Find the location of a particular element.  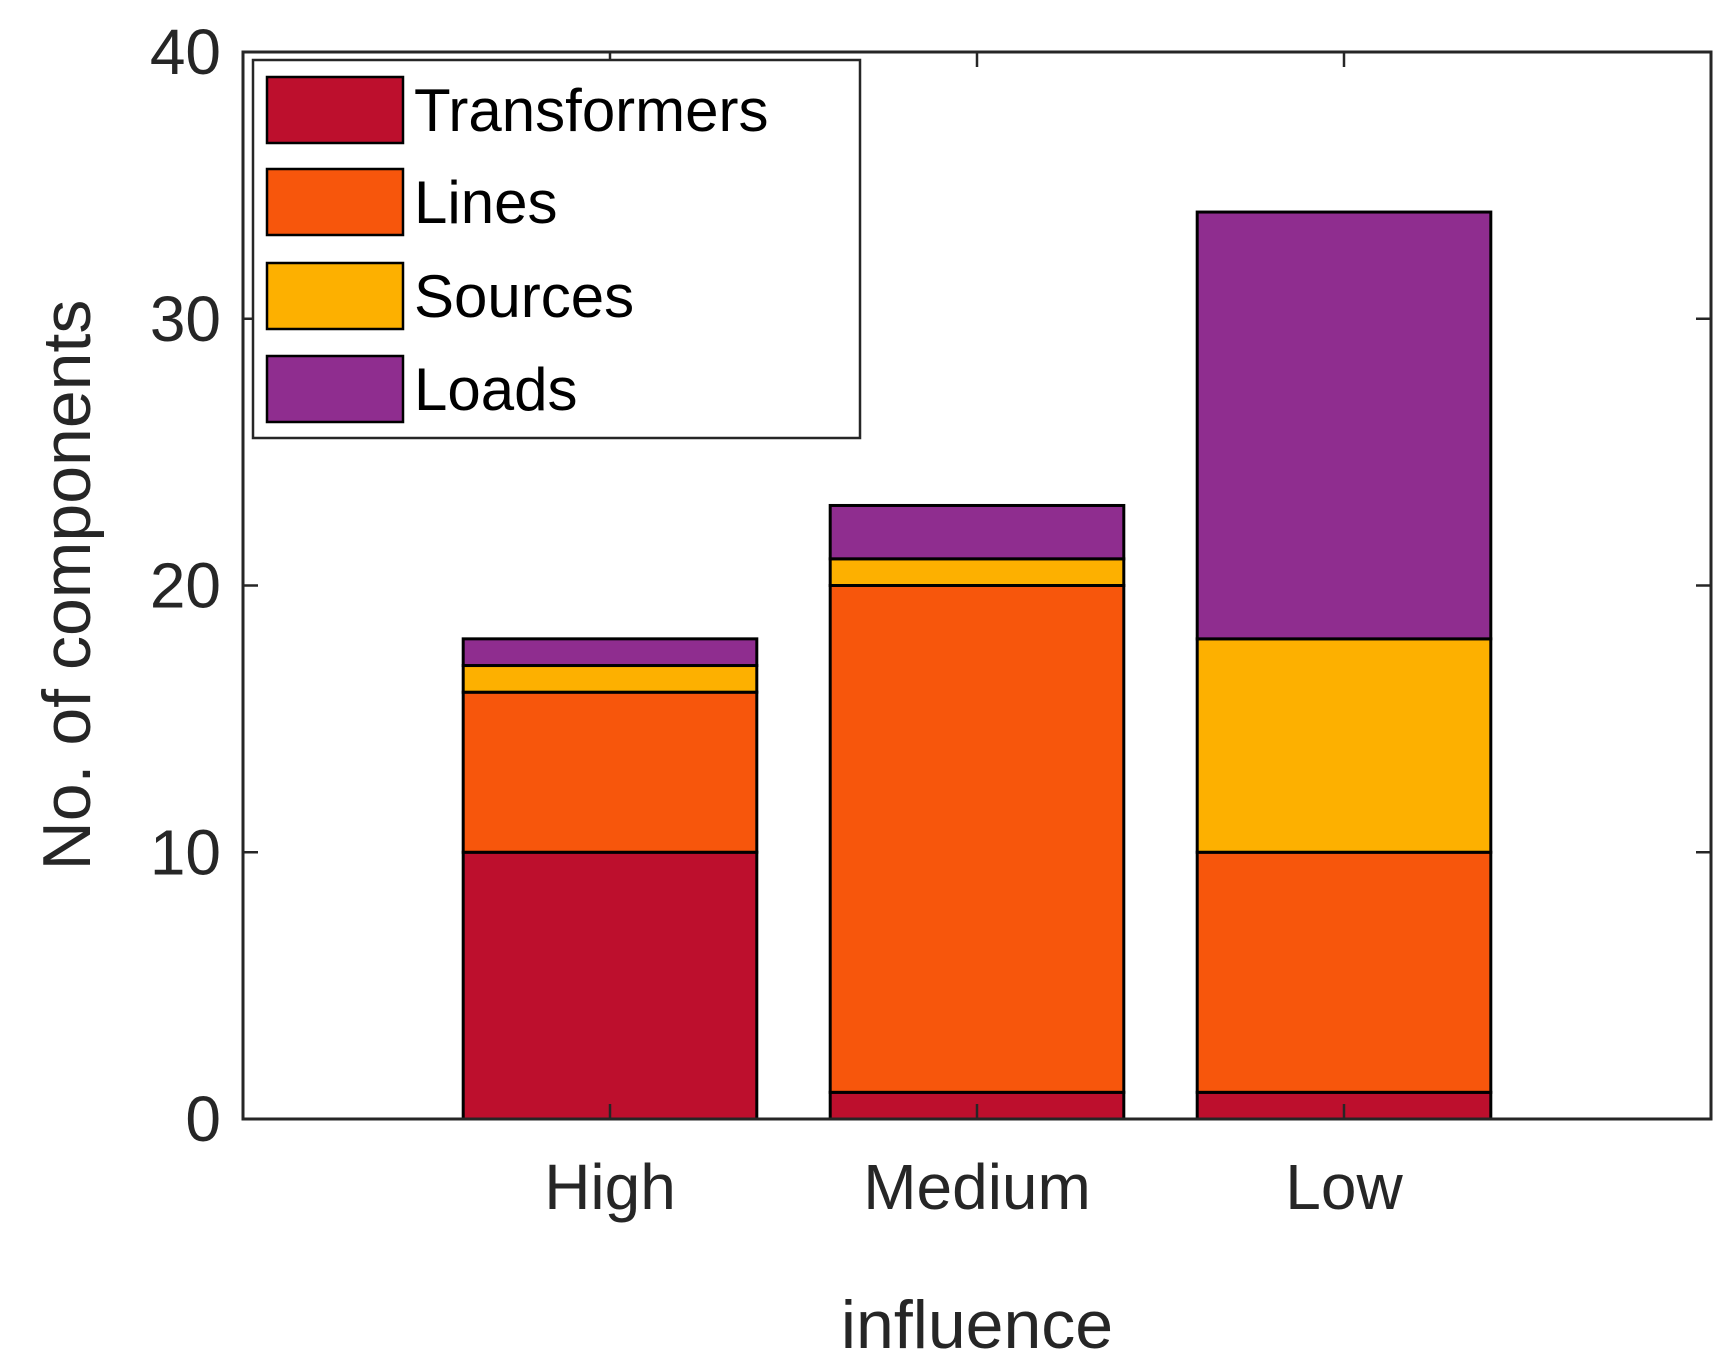

bar-sources-high is located at coordinates (610, 679).